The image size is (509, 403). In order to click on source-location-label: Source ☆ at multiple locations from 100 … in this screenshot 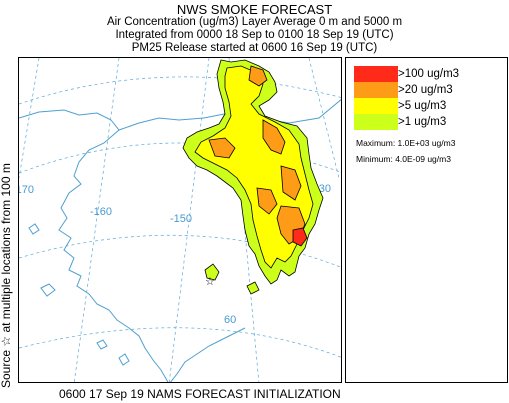, I will do `click(6, 275)`.